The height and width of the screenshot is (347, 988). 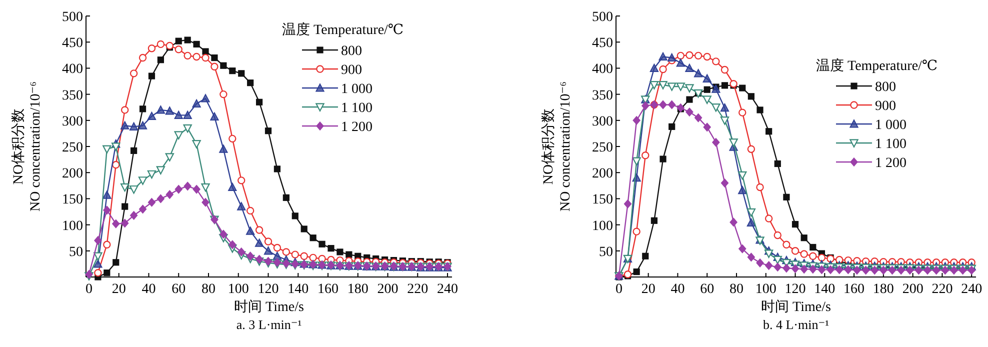 I want to click on text: b. 4 L·min⁻¹, so click(x=796, y=324).